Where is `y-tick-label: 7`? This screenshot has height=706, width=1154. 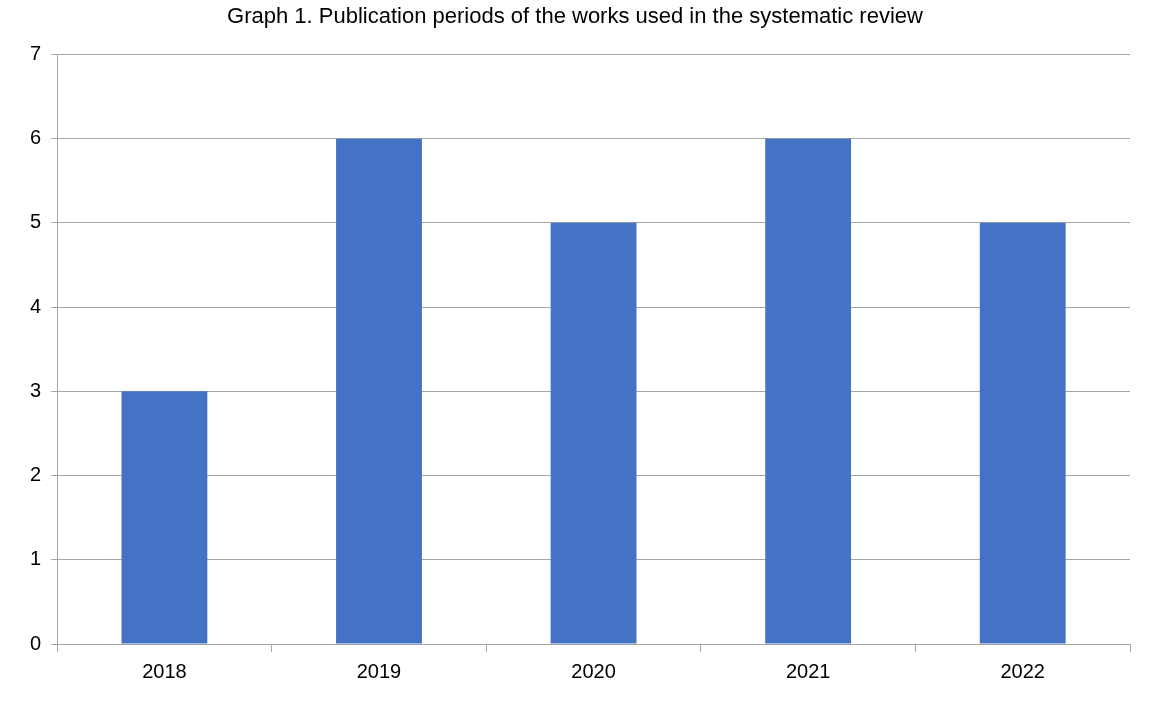 y-tick-label: 7 is located at coordinates (36, 52).